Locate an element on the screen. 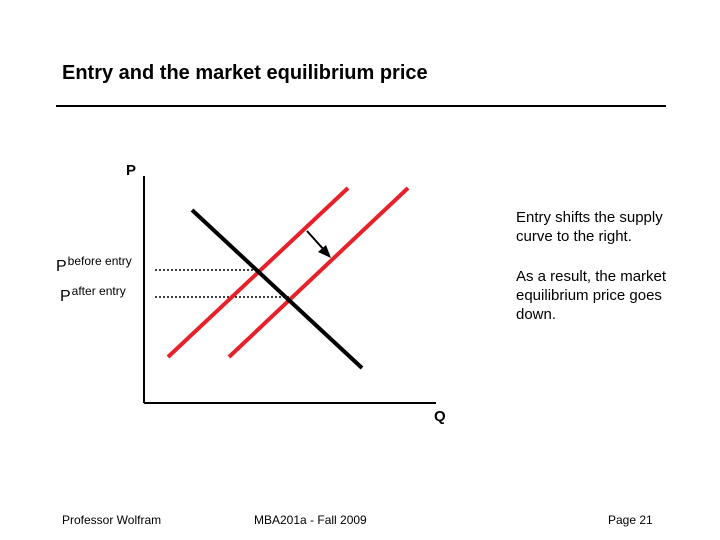 This screenshot has height=540, width=720. price-before-sub: before entry is located at coordinates (99, 261).